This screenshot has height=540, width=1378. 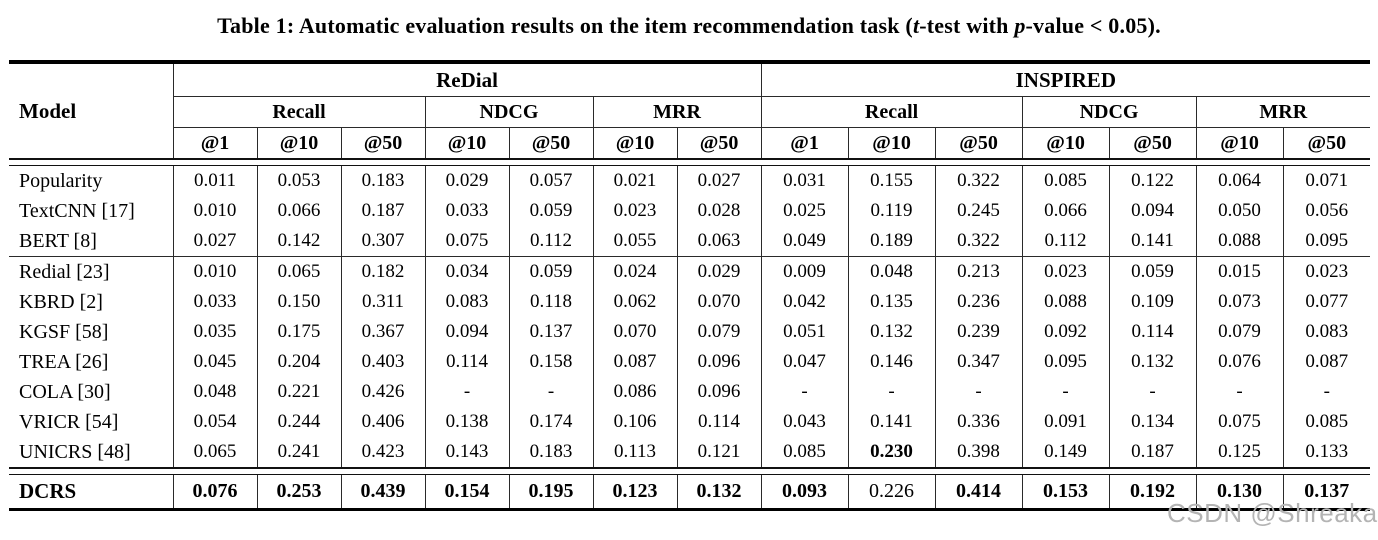 What do you see at coordinates (75, 451) in the screenshot?
I see `model-name-cell: UNICRS [48]` at bounding box center [75, 451].